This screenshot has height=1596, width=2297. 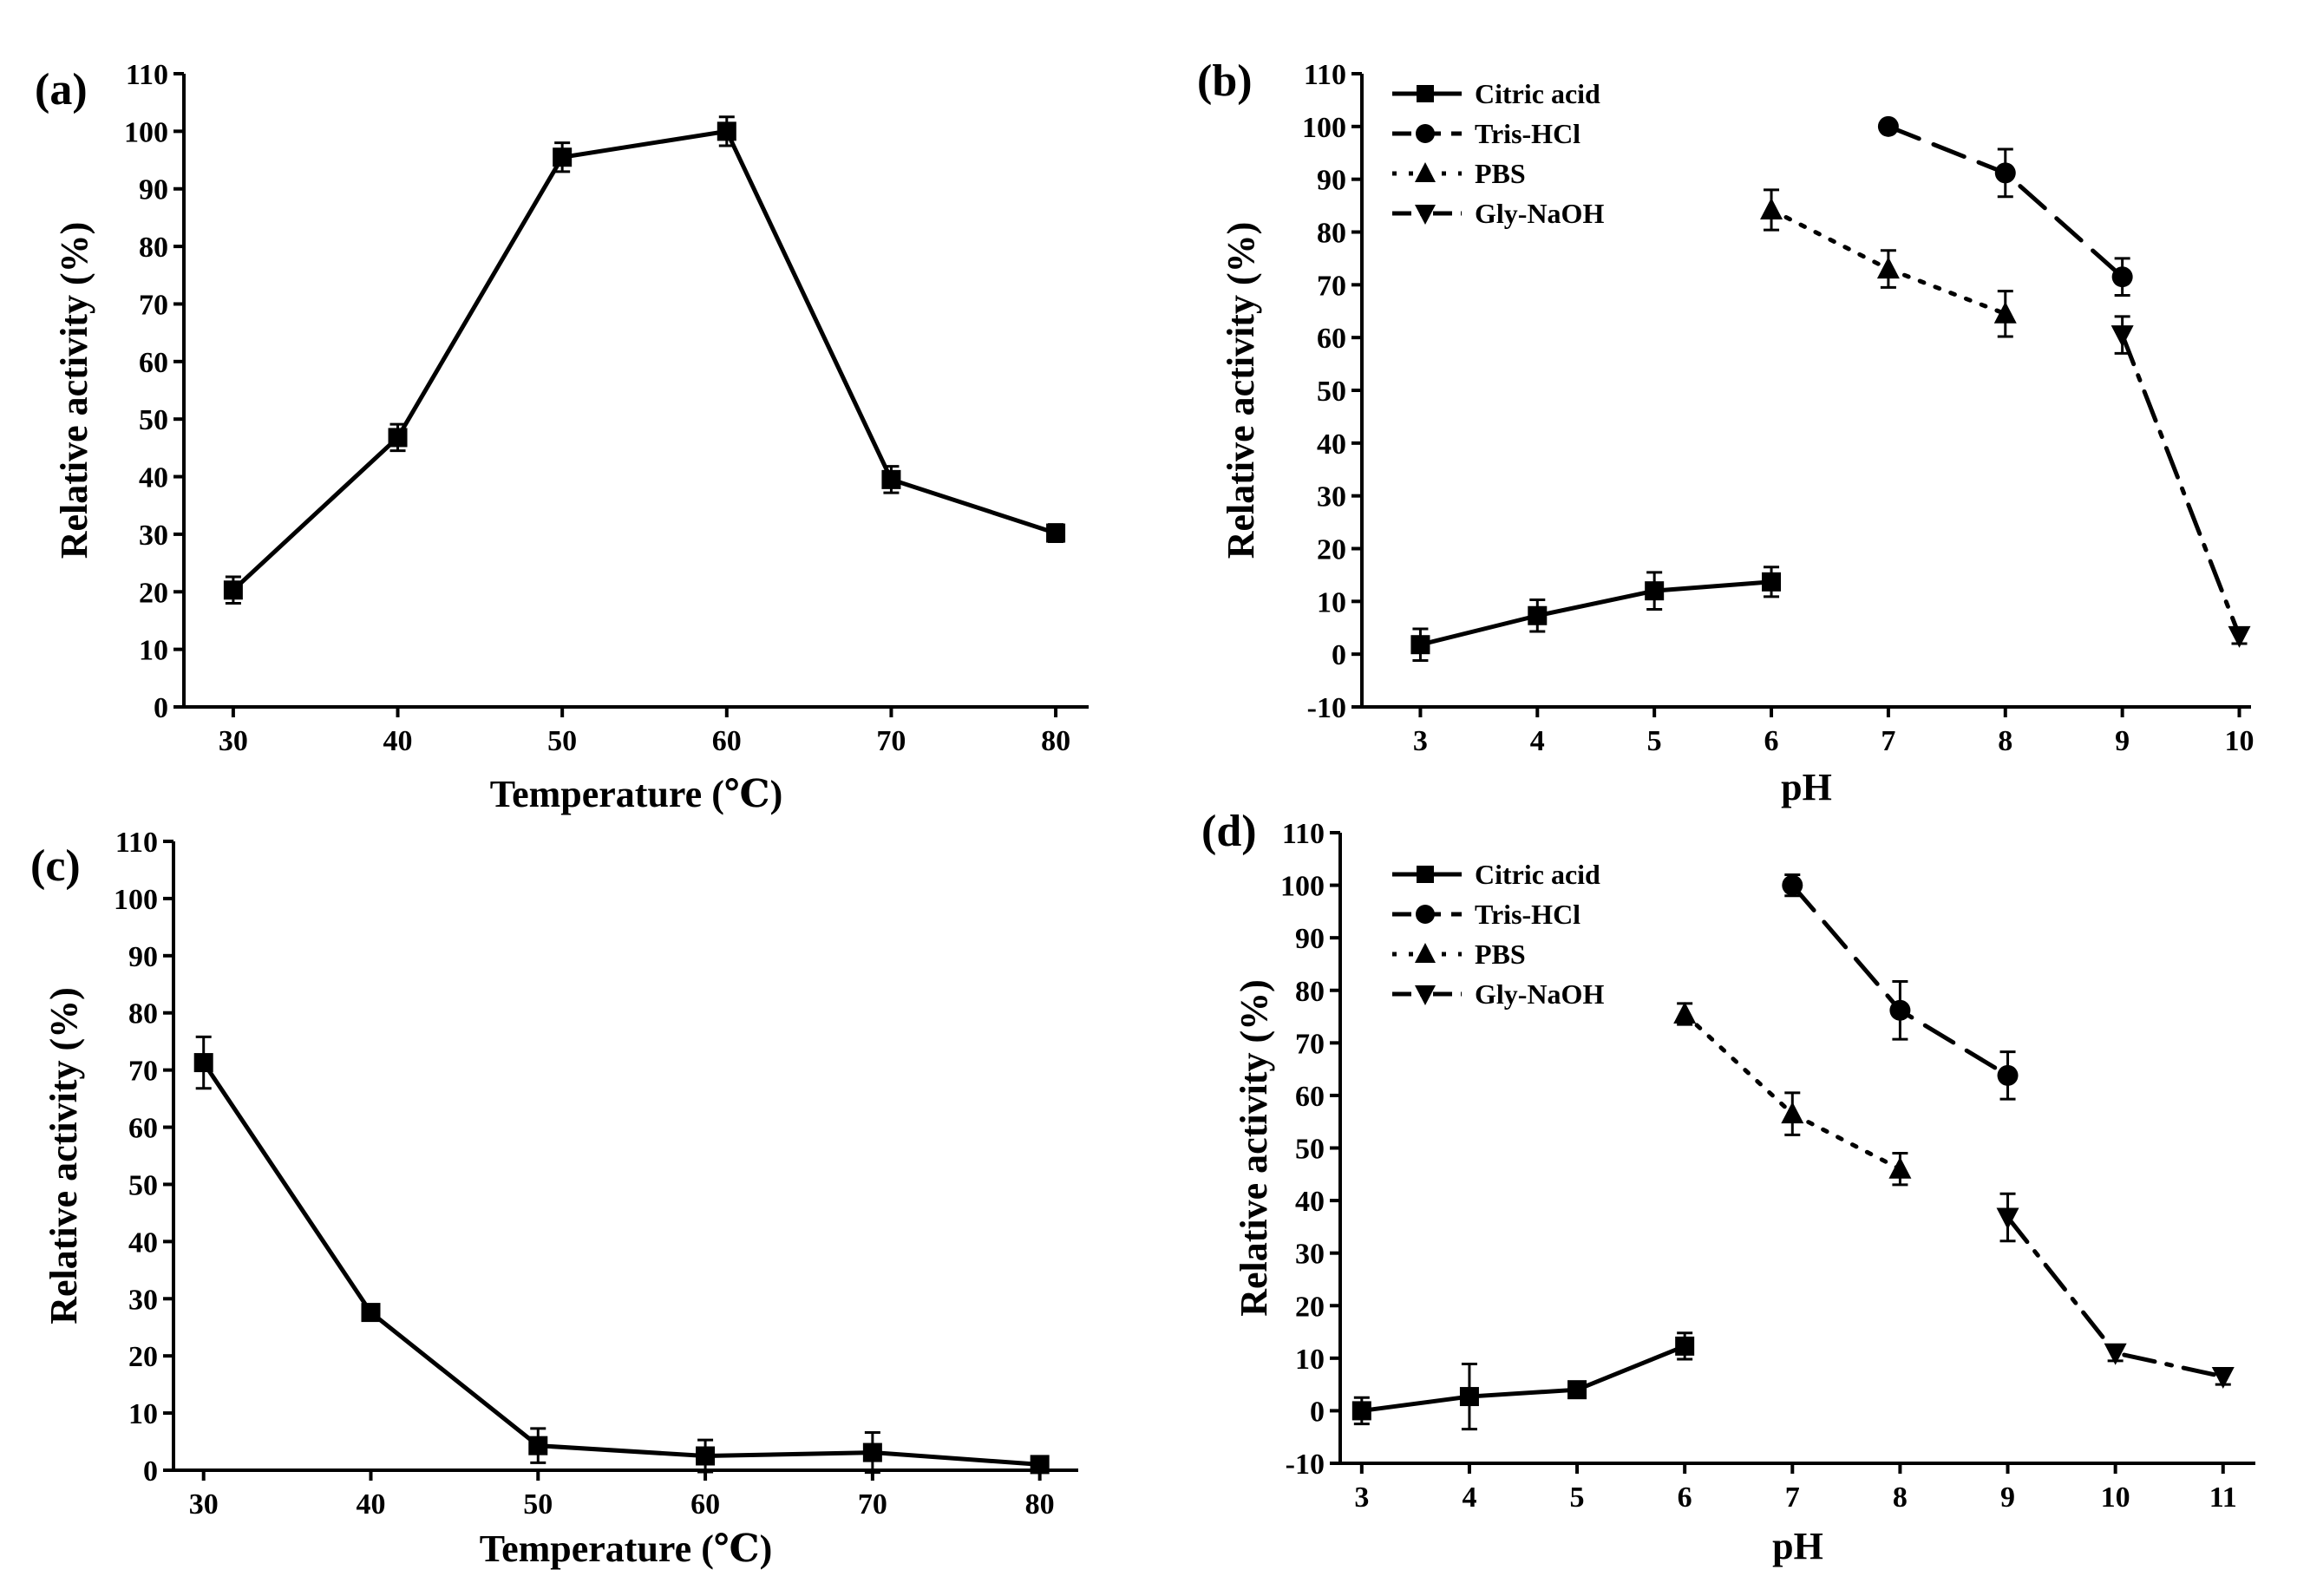 What do you see at coordinates (56, 866) in the screenshot?
I see `panel-label: (c)` at bounding box center [56, 866].